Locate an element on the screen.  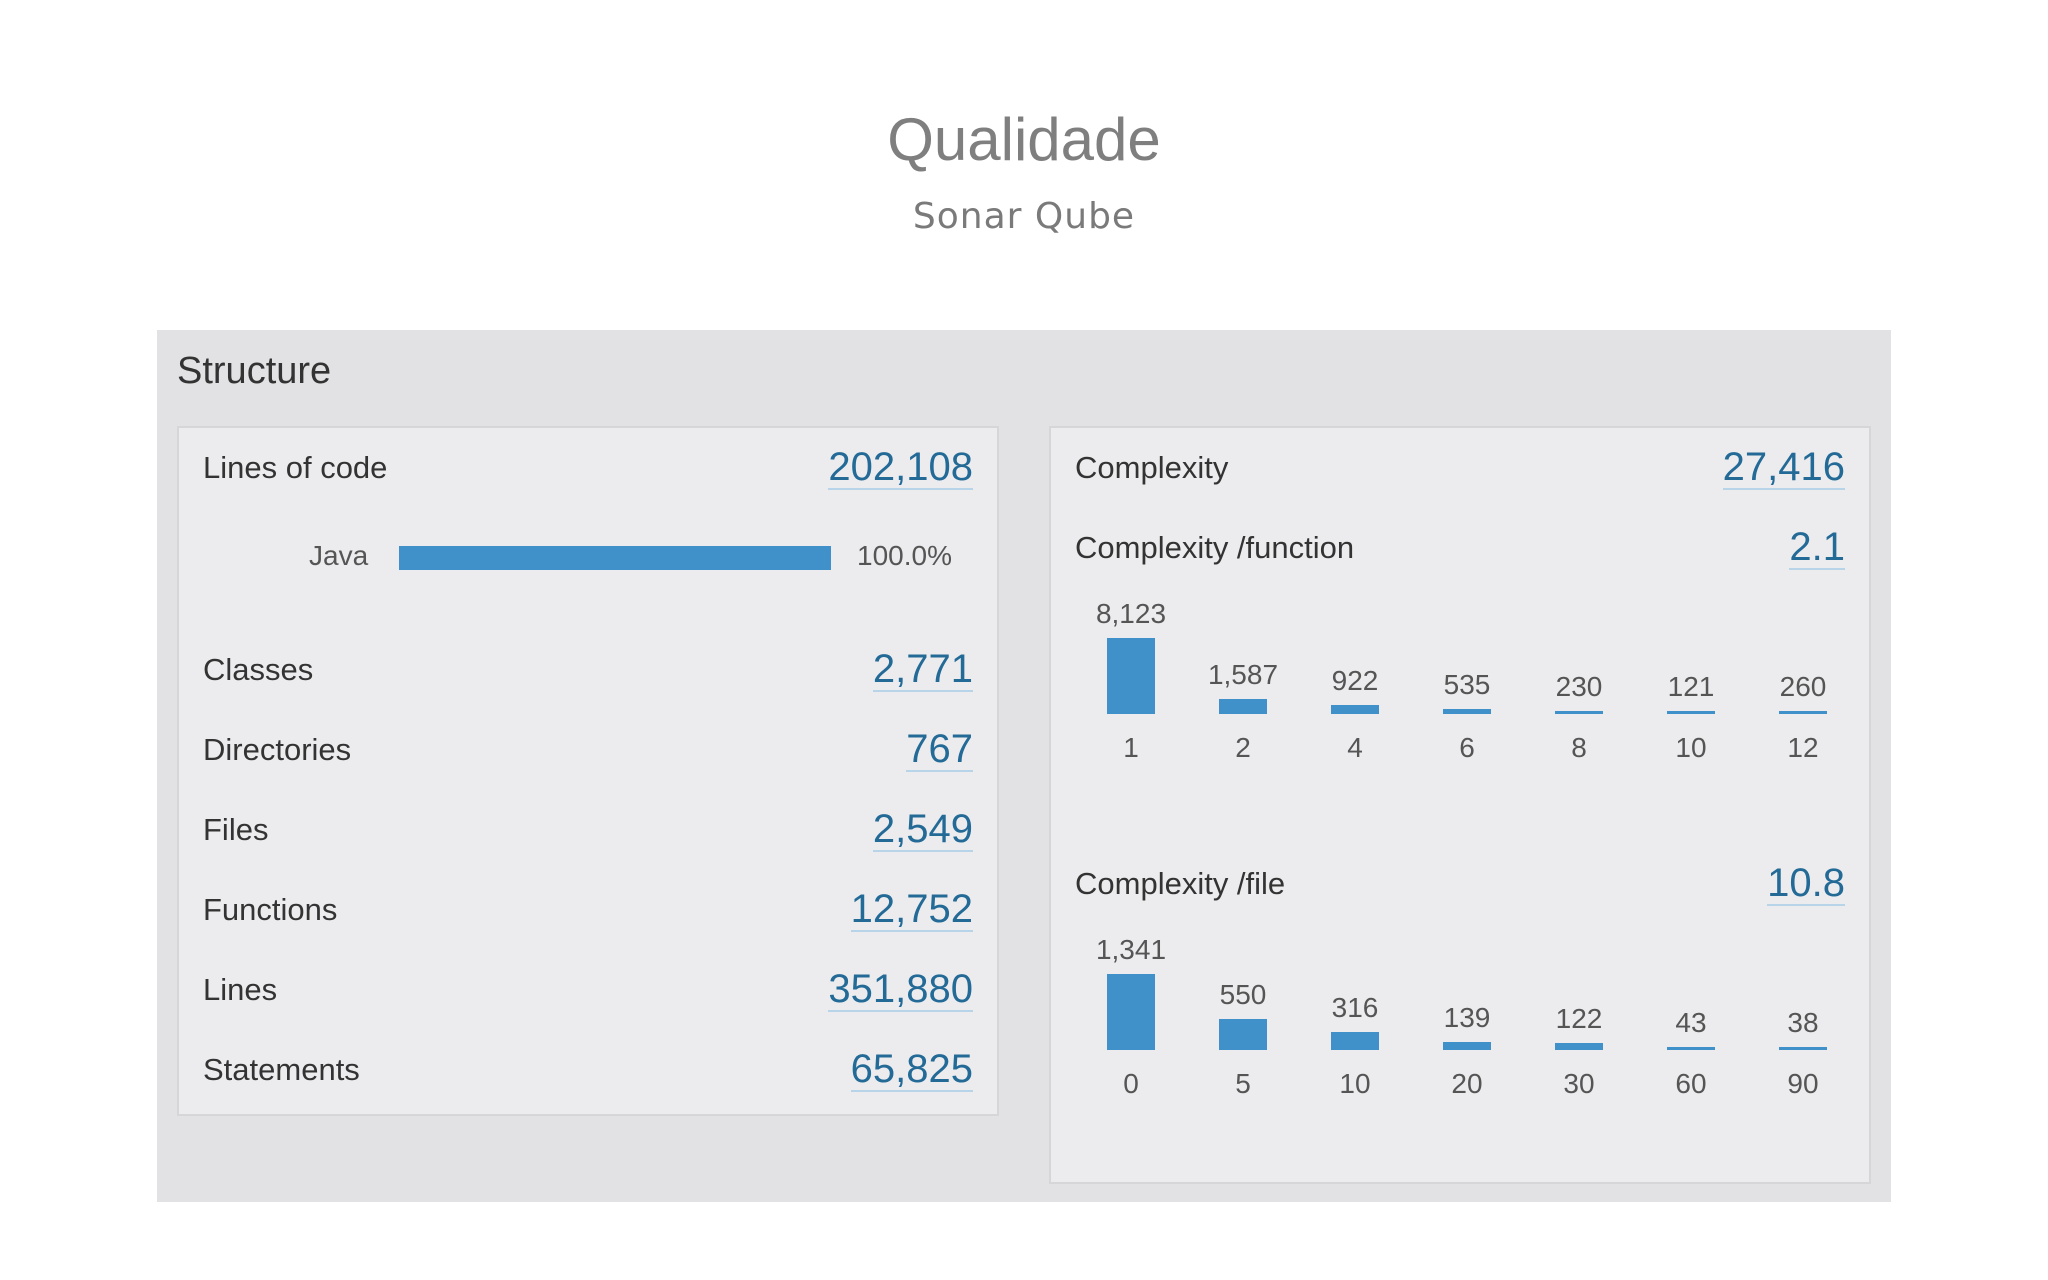
complexity-file-bucket: 122 30 is located at coordinates (1579, 1024).